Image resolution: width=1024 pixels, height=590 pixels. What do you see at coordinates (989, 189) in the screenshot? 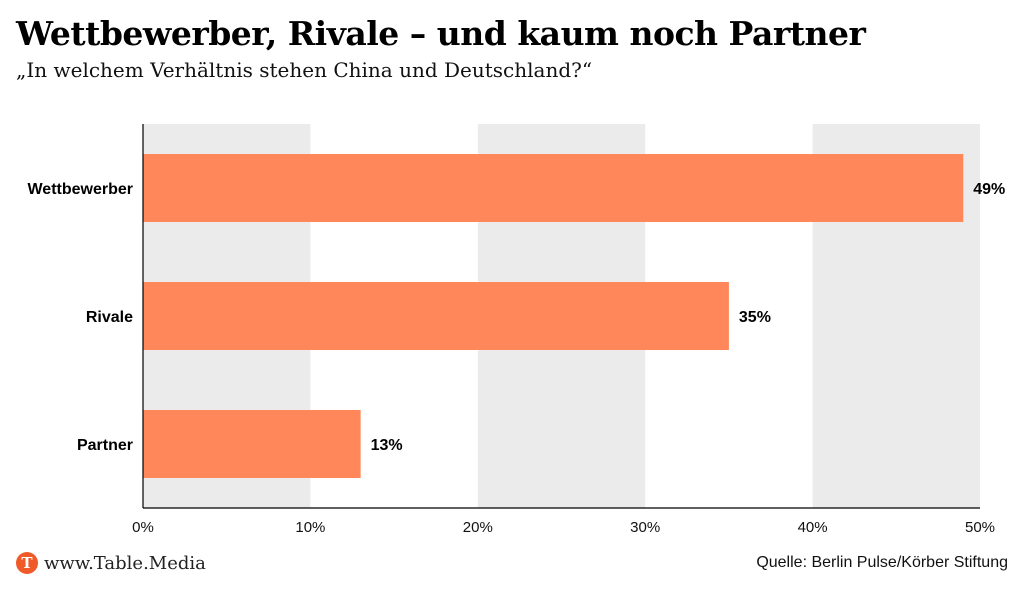
I see `value-label: 49%` at bounding box center [989, 189].